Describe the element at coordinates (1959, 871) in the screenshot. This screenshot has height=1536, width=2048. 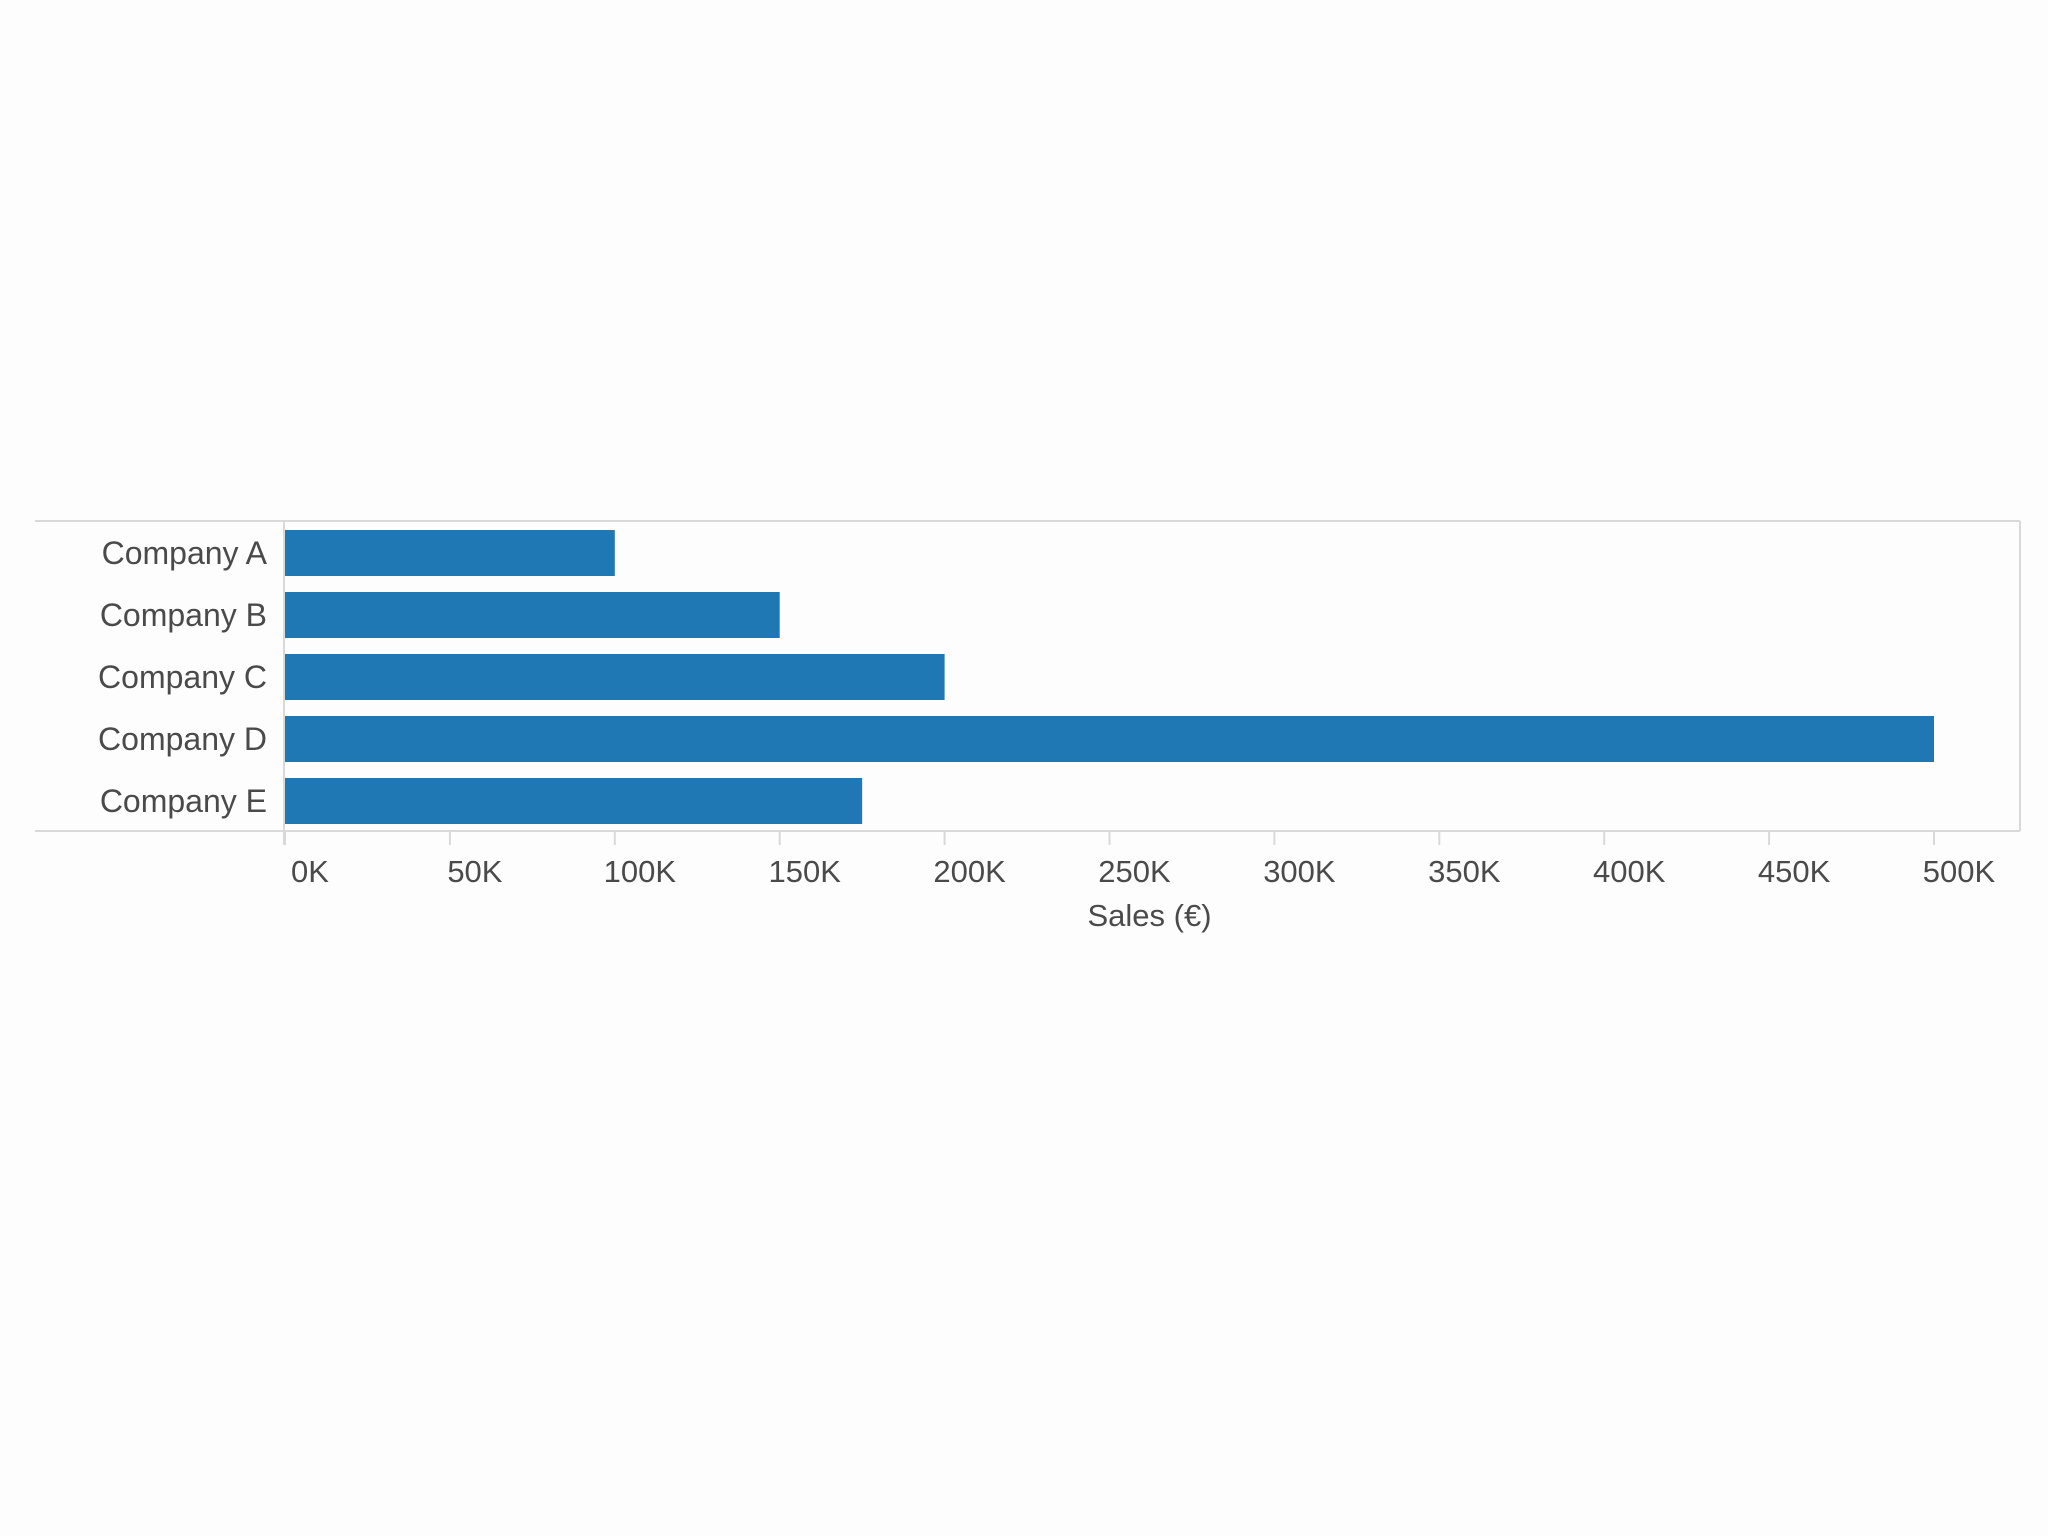
I see `x-tick-label: 500K` at that location.